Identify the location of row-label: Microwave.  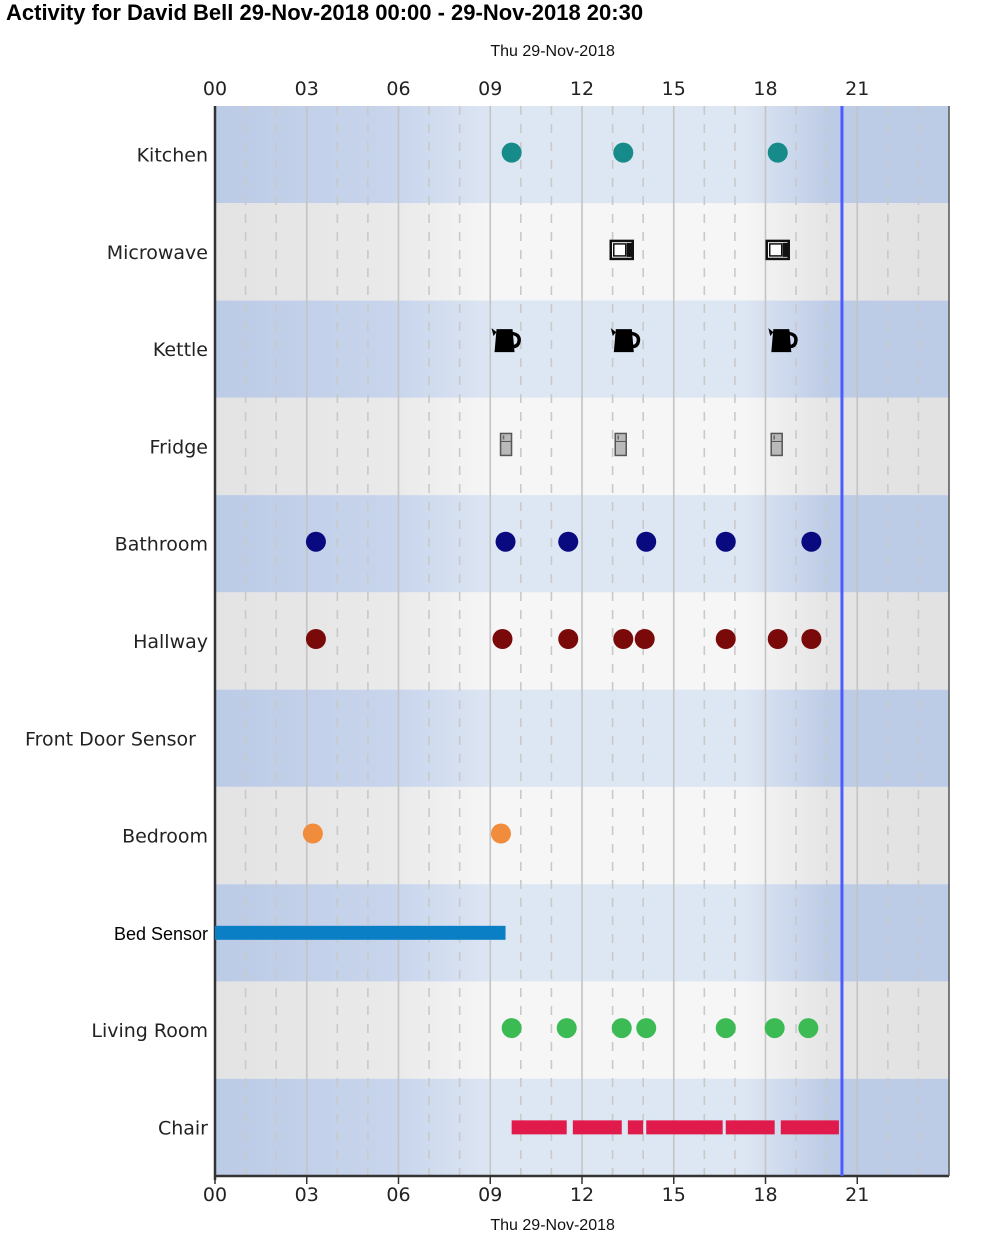
(157, 253).